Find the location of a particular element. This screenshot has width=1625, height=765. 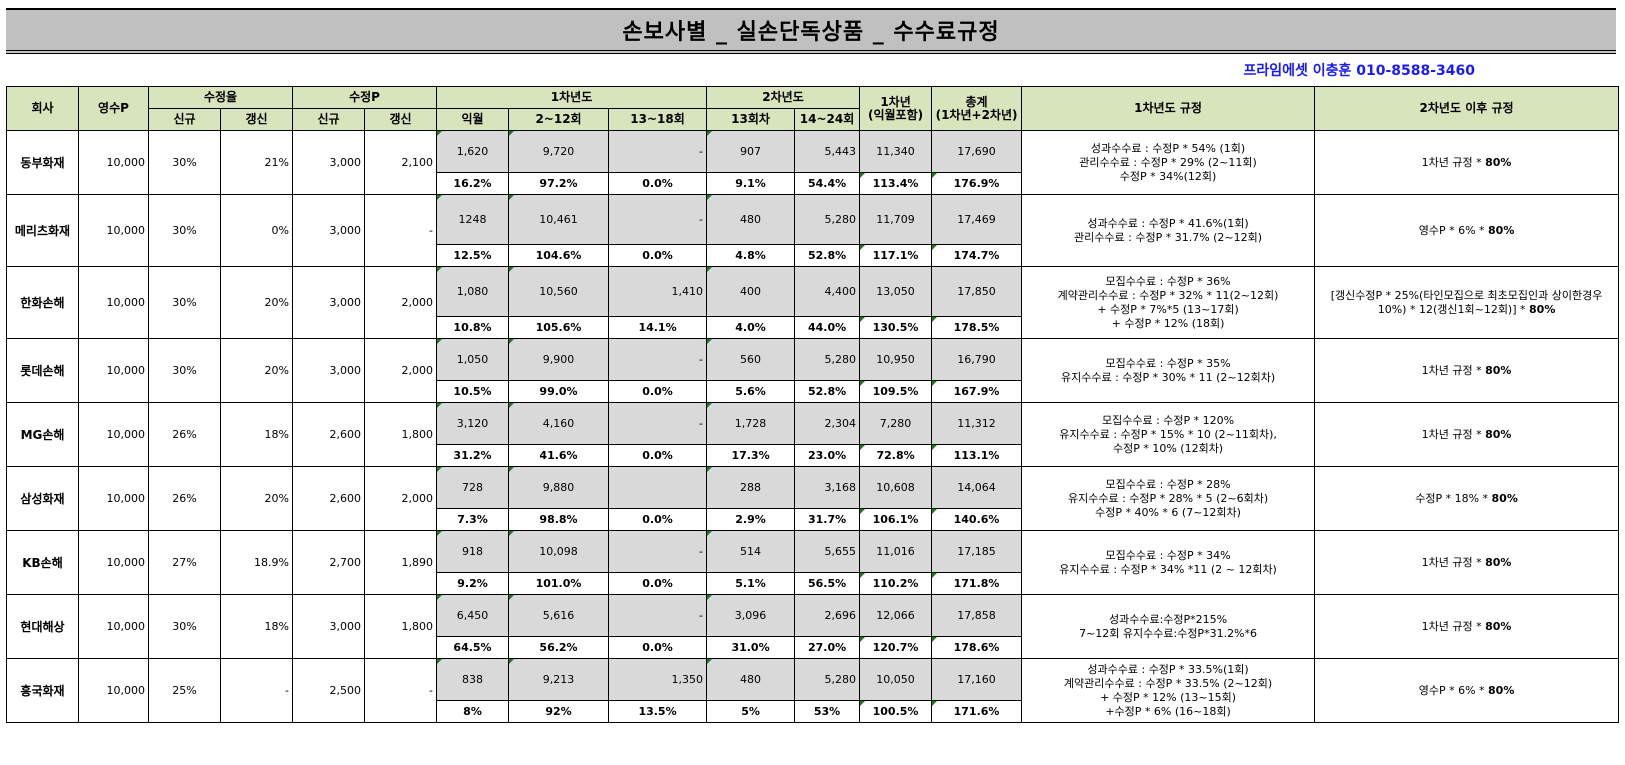

rate-renew: 20% is located at coordinates (256, 370).